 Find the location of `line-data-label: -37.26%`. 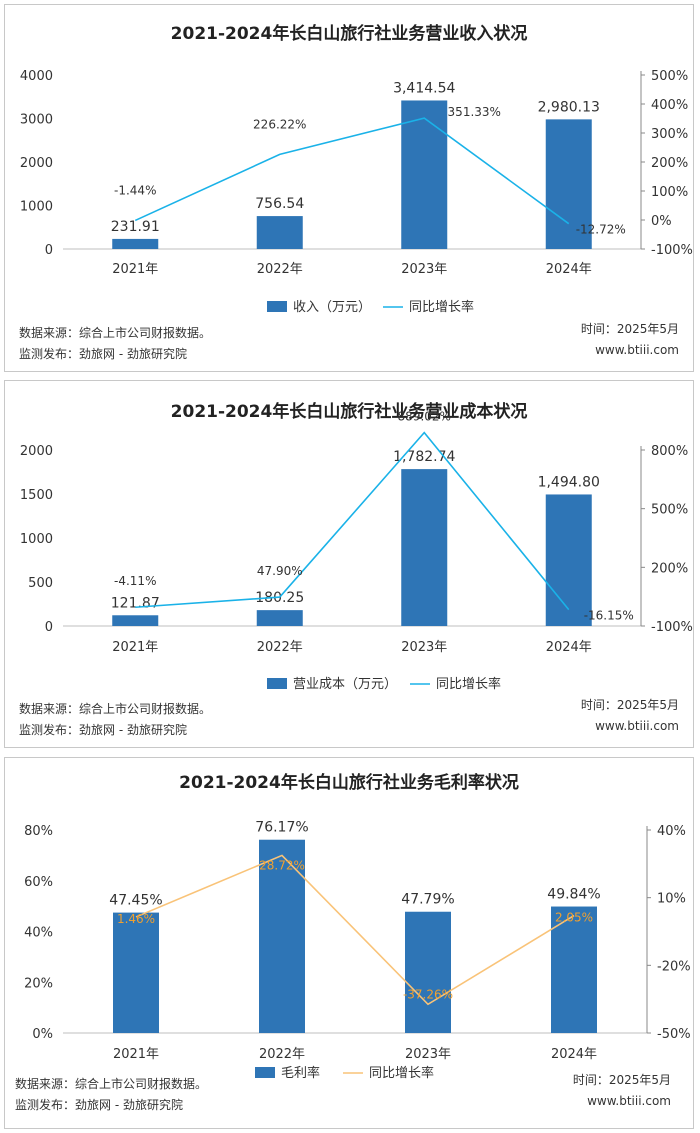

line-data-label: -37.26% is located at coordinates (428, 994).